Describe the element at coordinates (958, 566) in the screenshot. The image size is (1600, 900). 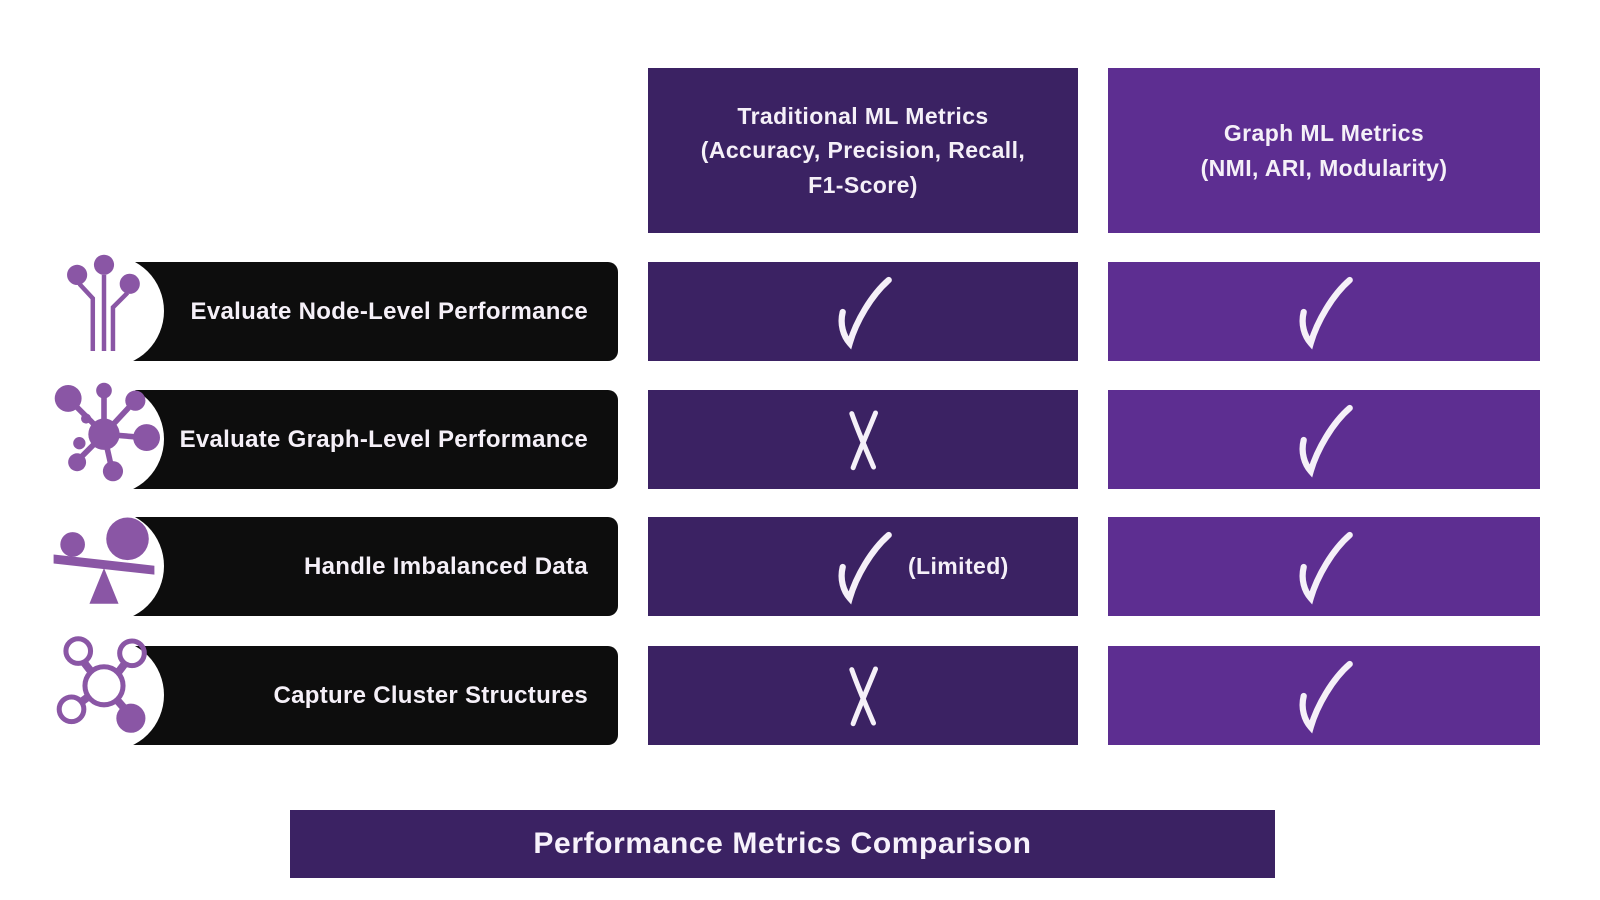
I see `limited-note: (Limited)` at that location.